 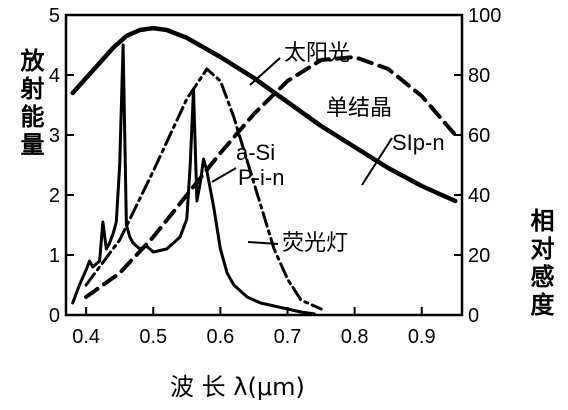 What do you see at coordinates (479, 76) in the screenshot?
I see `right-tick-label: 80` at bounding box center [479, 76].